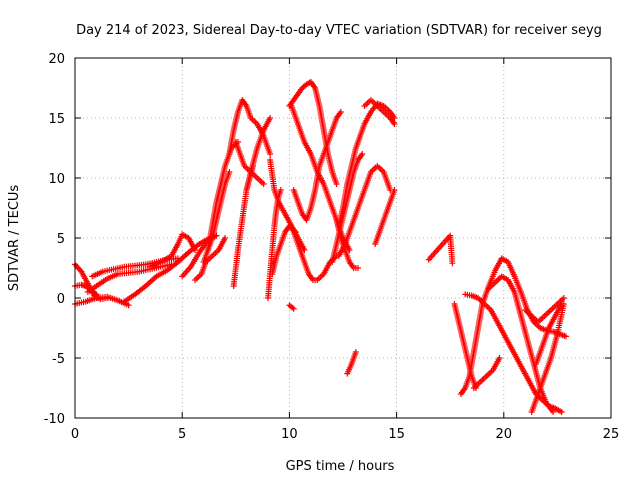  What do you see at coordinates (504, 434) in the screenshot?
I see `x-tick-label: 20` at bounding box center [504, 434].